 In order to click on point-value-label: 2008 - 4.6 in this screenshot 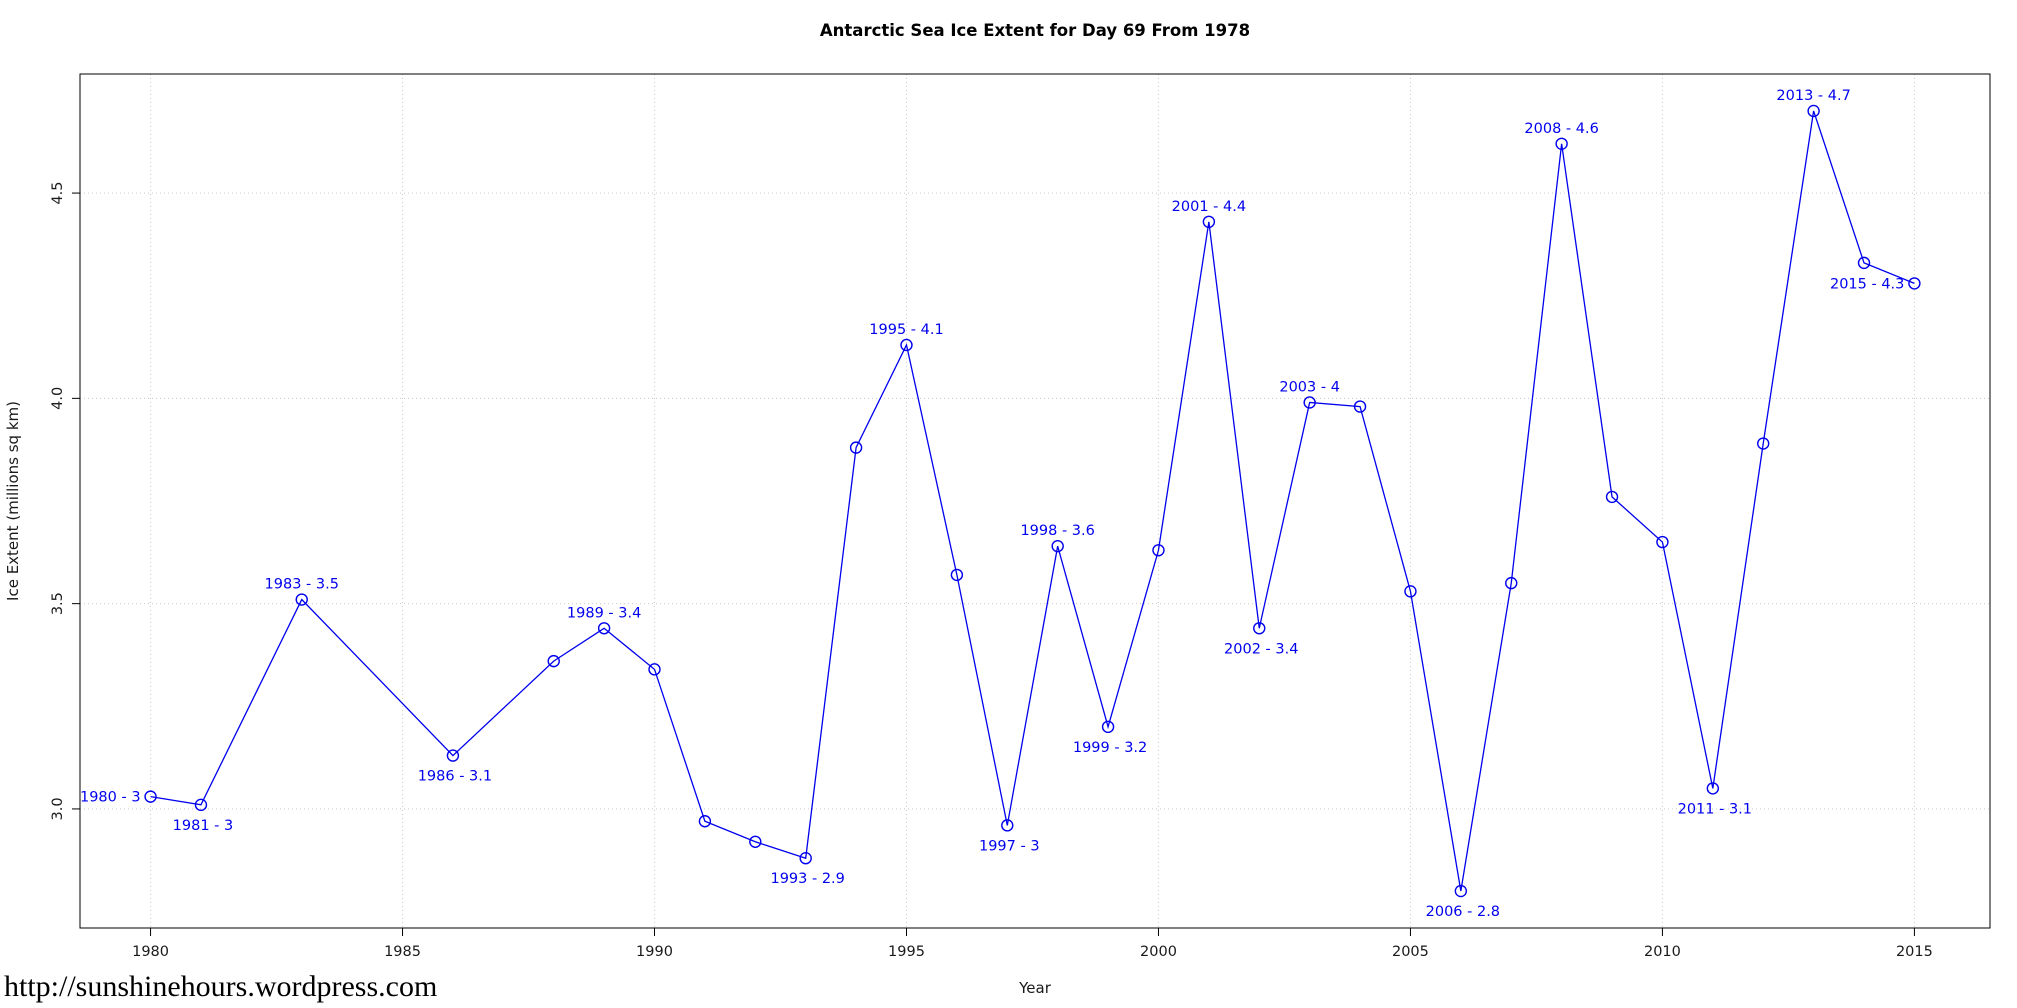, I will do `click(1561, 129)`.